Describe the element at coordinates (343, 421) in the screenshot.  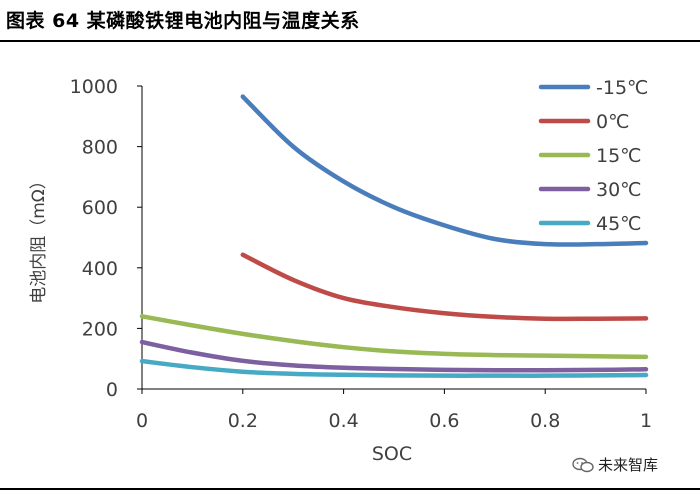
I see `x-tick-label: 0.4` at that location.